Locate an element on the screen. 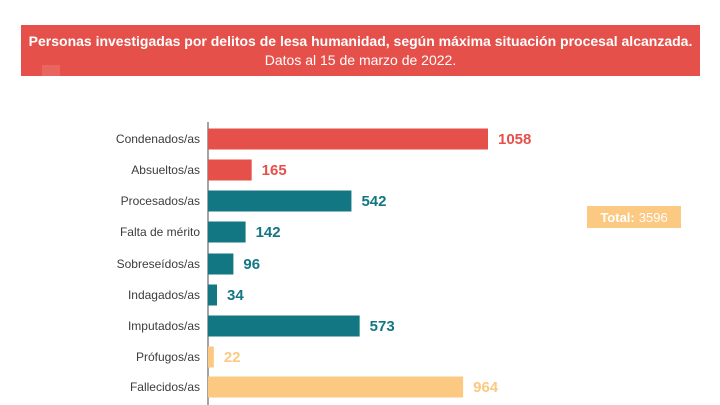 Image resolution: width=720 pixels, height=405 pixels. data-label: 542 is located at coordinates (373, 201).